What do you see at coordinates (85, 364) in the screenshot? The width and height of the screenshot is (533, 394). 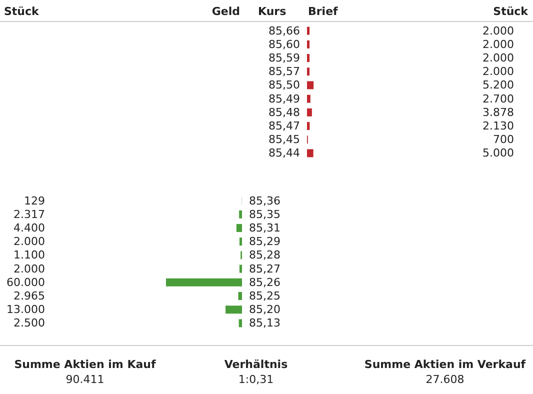 I see `text: Summe Aktien im Kauf` at bounding box center [85, 364].